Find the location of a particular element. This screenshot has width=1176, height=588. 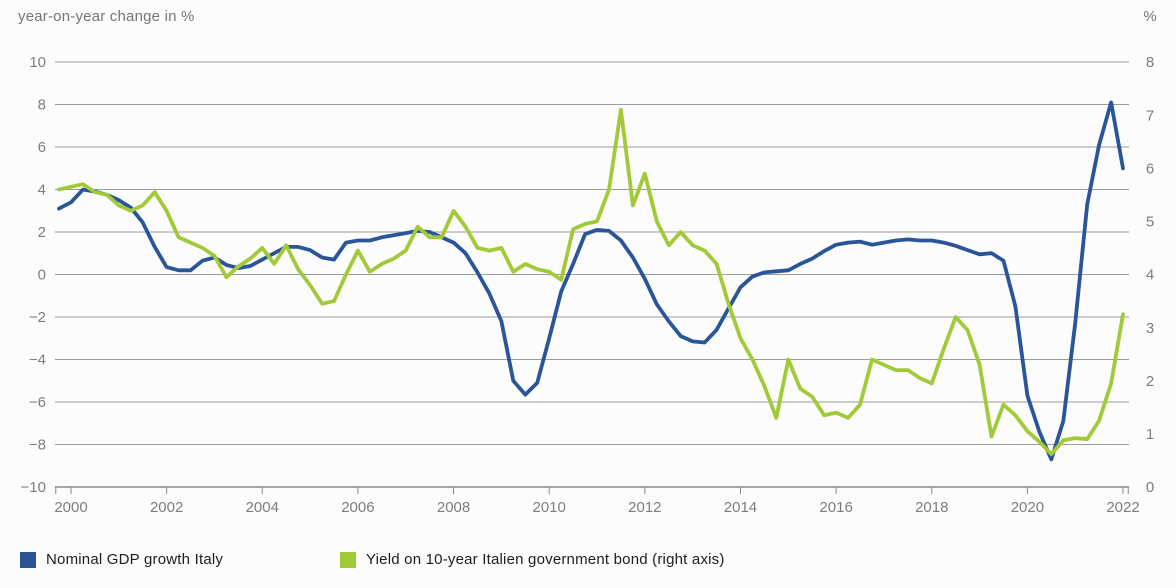

legend-item-gdp: Nominal GDP growth Italy is located at coordinates (121, 559).